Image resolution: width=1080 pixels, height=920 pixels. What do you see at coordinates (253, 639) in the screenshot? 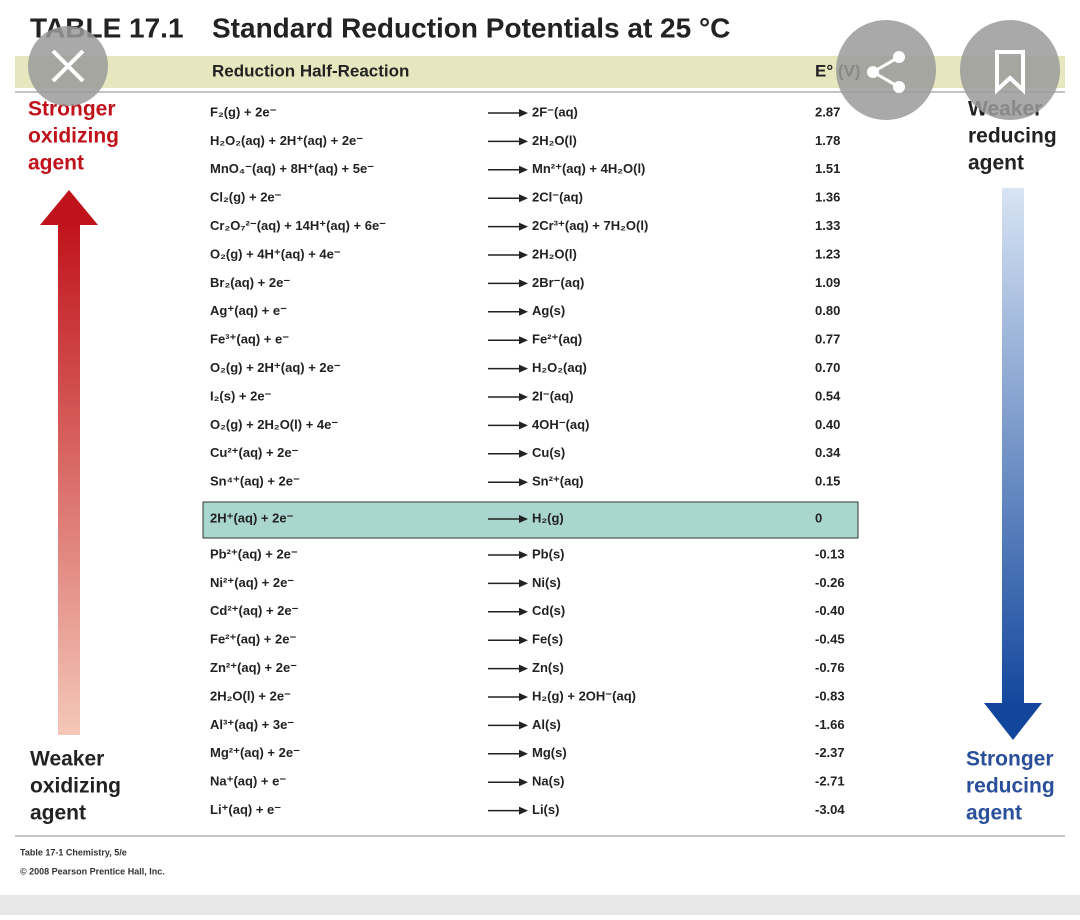
I see `reactant: Fe²⁺(aq) + 2e⁻` at bounding box center [253, 639].